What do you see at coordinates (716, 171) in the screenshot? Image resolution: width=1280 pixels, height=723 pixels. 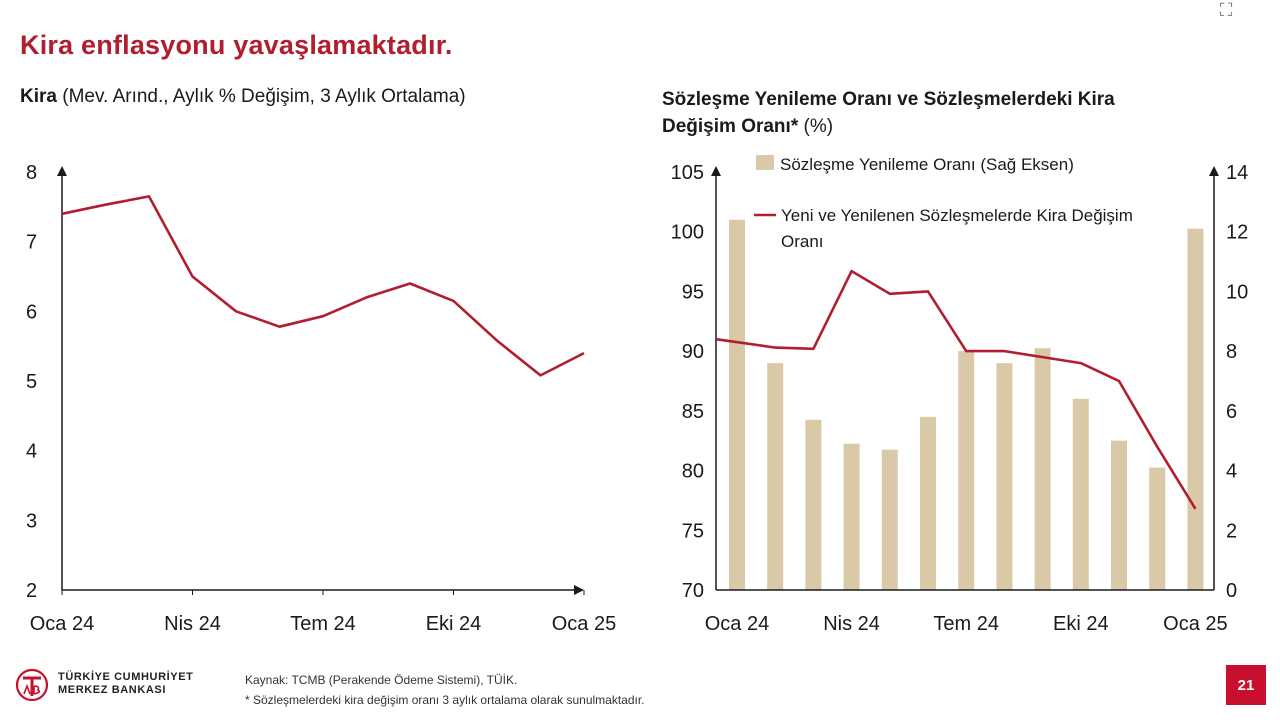 I see `left-y-axis-arrow-icon` at bounding box center [716, 171].